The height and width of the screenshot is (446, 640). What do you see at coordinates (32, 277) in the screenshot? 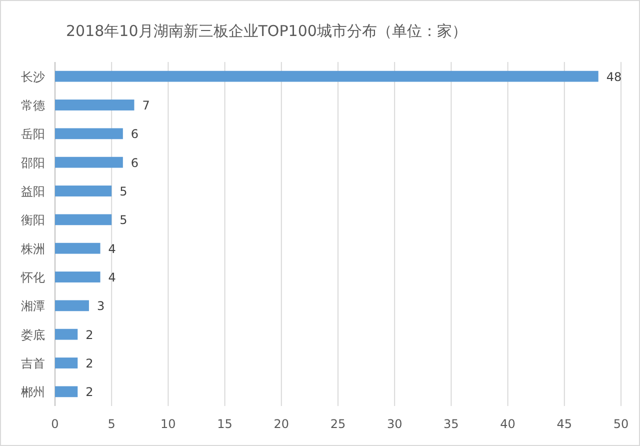
I see `y-tick-label: 怀化` at bounding box center [32, 277].